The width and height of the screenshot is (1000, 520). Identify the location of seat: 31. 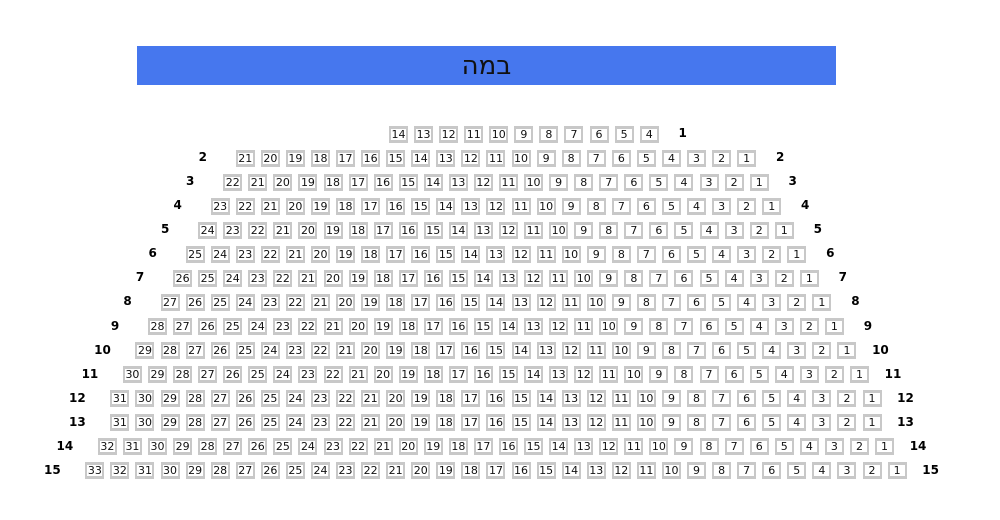
(120, 399).